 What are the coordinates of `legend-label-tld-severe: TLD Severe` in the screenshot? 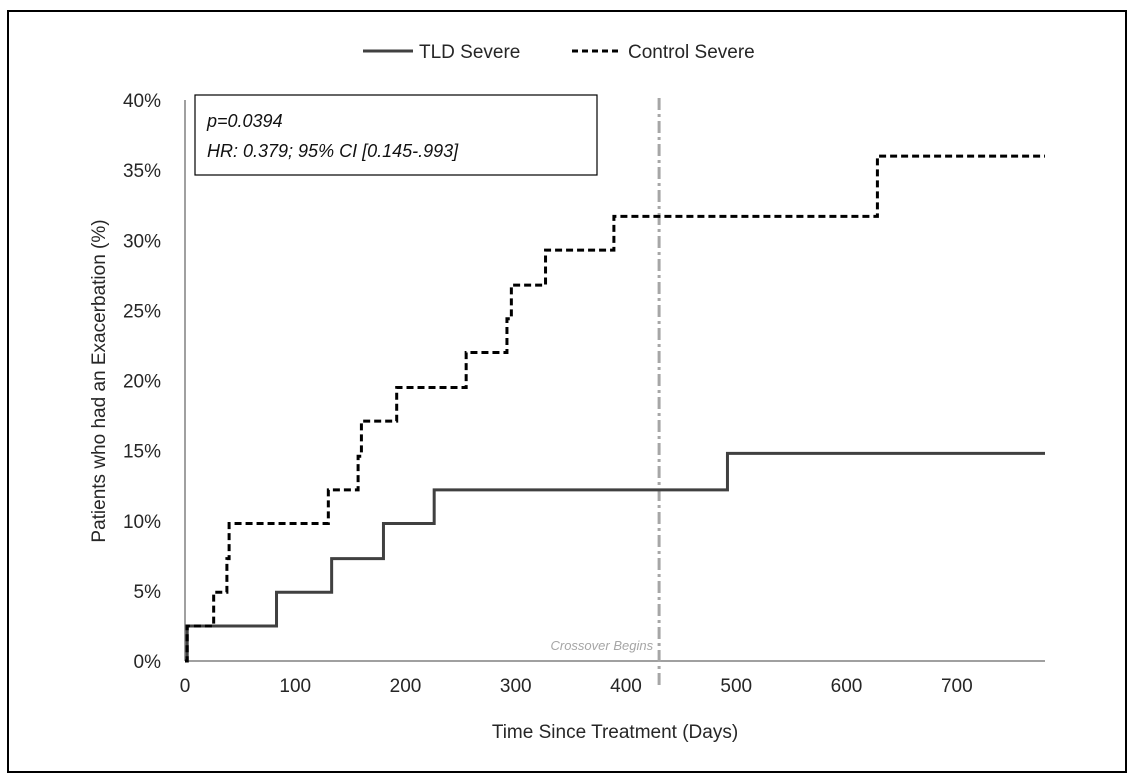 It's located at (469, 52).